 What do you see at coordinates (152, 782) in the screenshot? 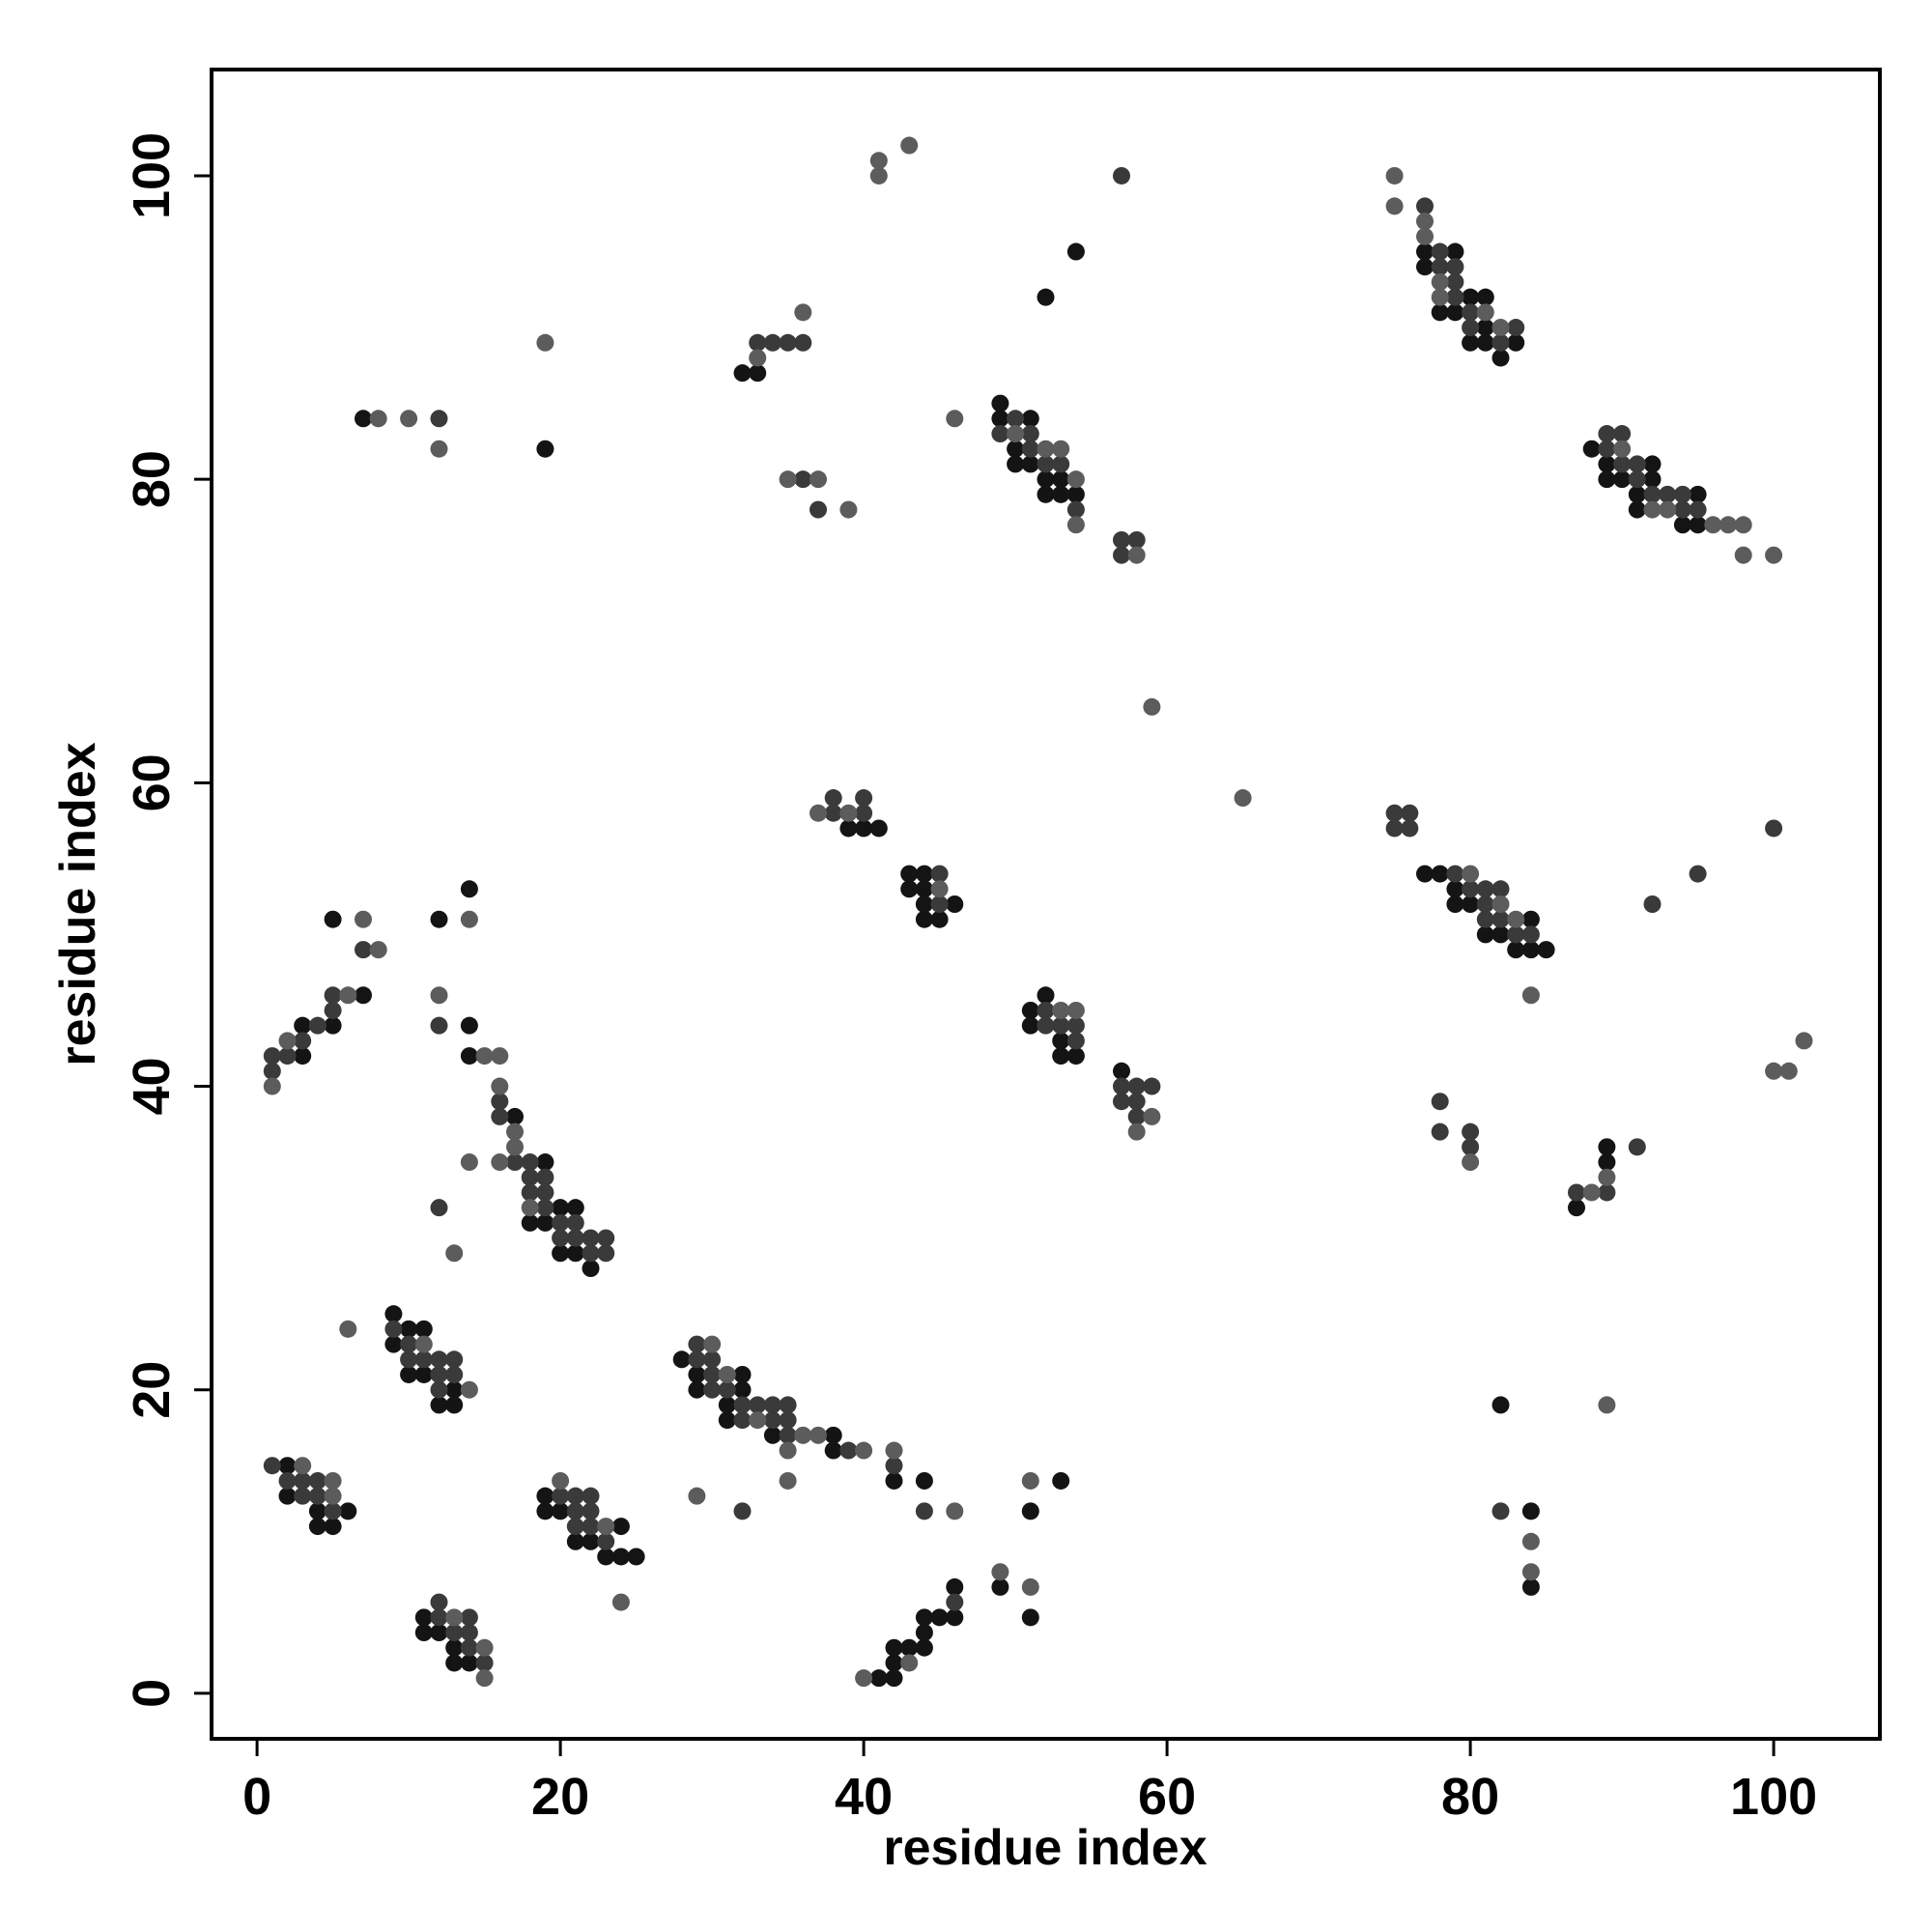
I see `y-tick-label: 60` at bounding box center [152, 782].